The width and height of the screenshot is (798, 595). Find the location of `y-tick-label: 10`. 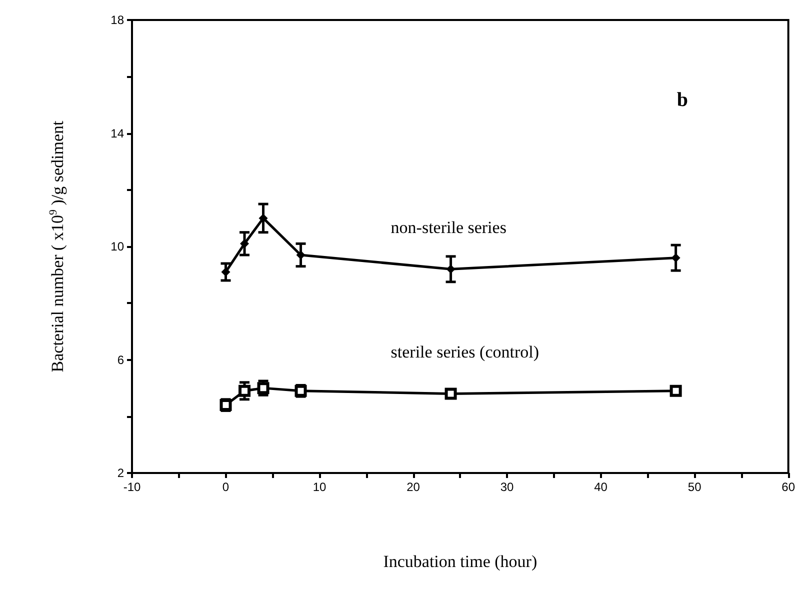

y-tick-label: 10 is located at coordinates (117, 247).